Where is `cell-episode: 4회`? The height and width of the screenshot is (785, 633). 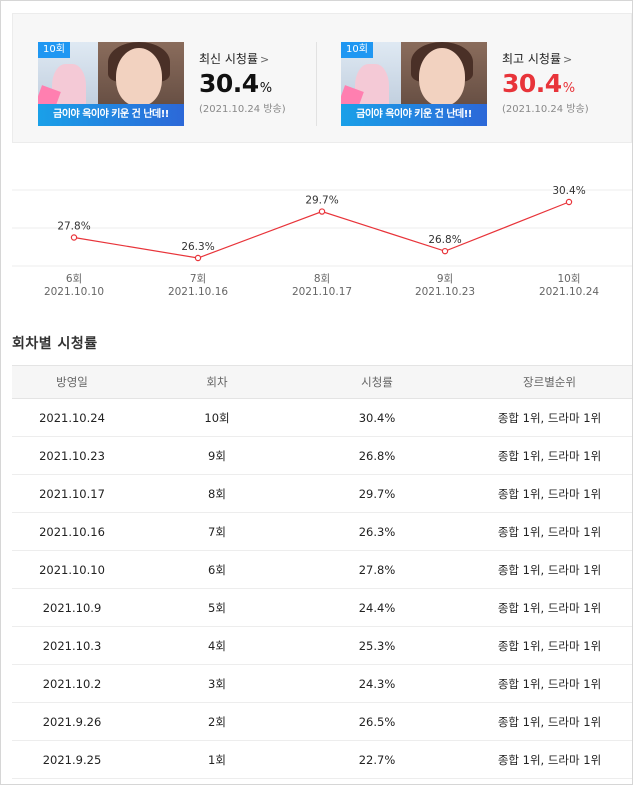
cell-episode: 4회 is located at coordinates (217, 645).